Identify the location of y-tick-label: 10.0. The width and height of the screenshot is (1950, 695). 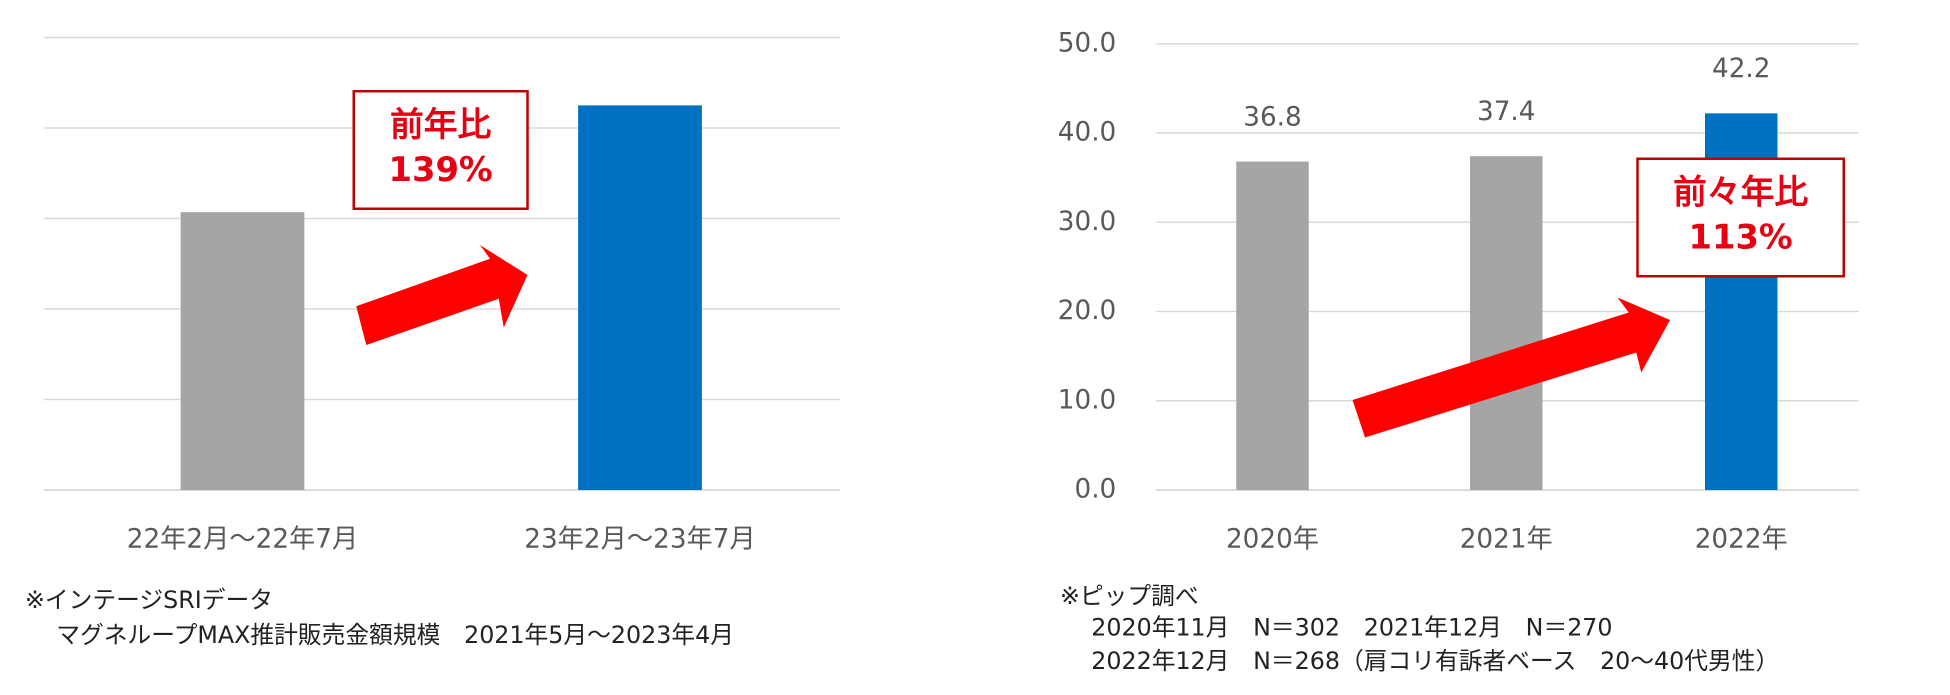
(1087, 400).